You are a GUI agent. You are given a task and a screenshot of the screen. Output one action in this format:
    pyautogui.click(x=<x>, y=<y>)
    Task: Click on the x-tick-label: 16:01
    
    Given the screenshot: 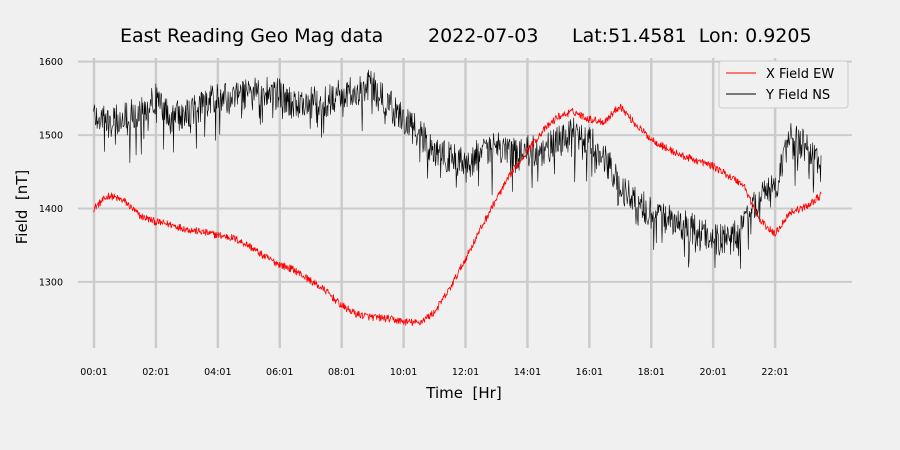 What is the action you would take?
    pyautogui.click(x=589, y=372)
    